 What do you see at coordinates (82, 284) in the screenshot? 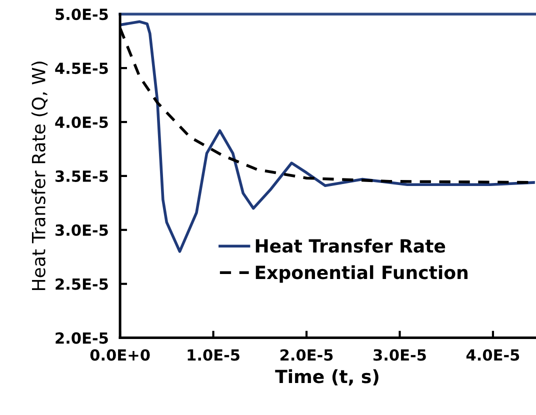
I see `y-tick-label: 2.5E-5` at bounding box center [82, 284].